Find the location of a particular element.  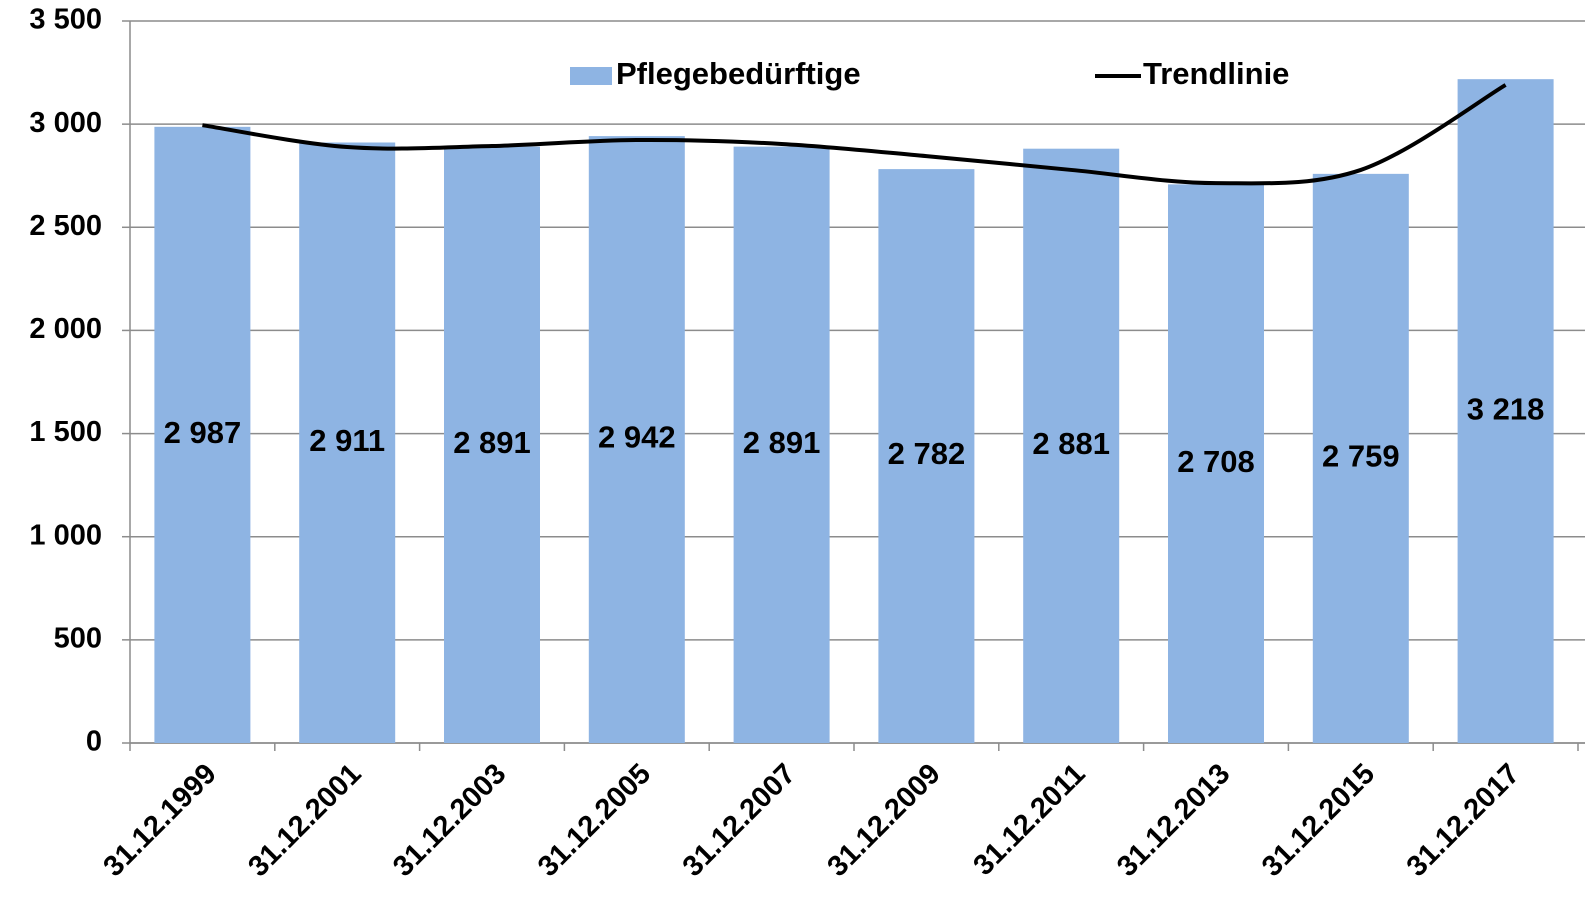

legend-label: Trendlinie is located at coordinates (1216, 73).